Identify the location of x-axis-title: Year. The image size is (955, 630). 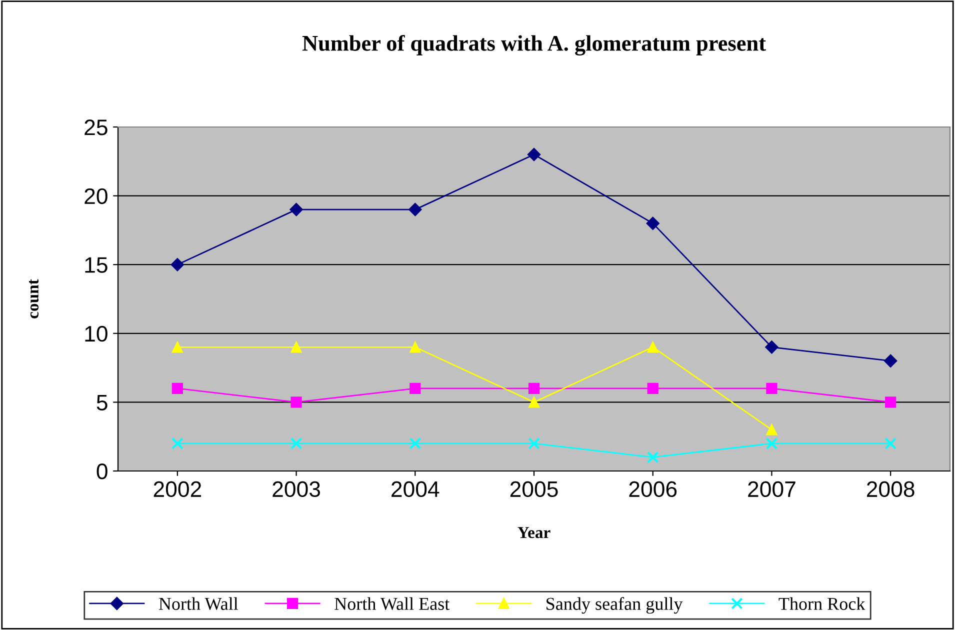
(534, 532).